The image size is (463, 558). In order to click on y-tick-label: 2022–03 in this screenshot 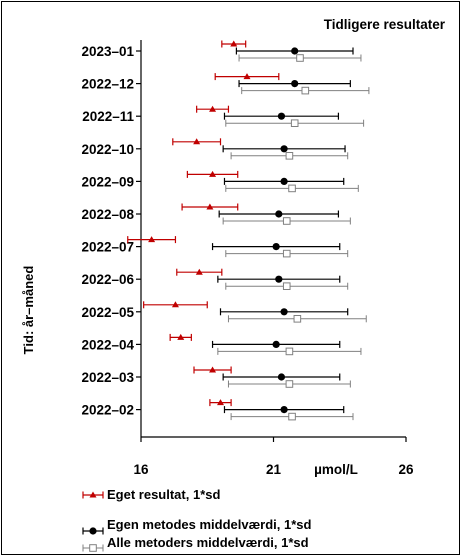, I will do `click(107, 377)`.